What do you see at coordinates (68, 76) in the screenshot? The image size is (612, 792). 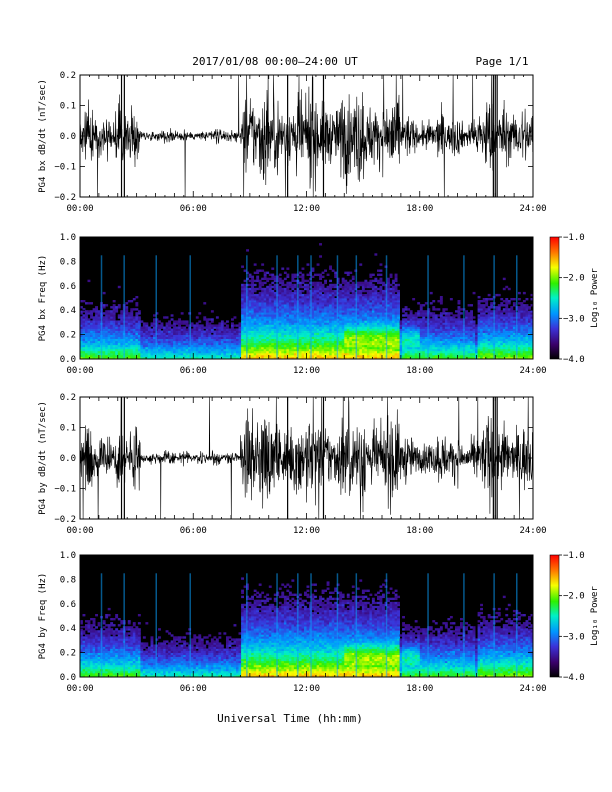 I see `y-tick-label: 0.2` at bounding box center [68, 76].